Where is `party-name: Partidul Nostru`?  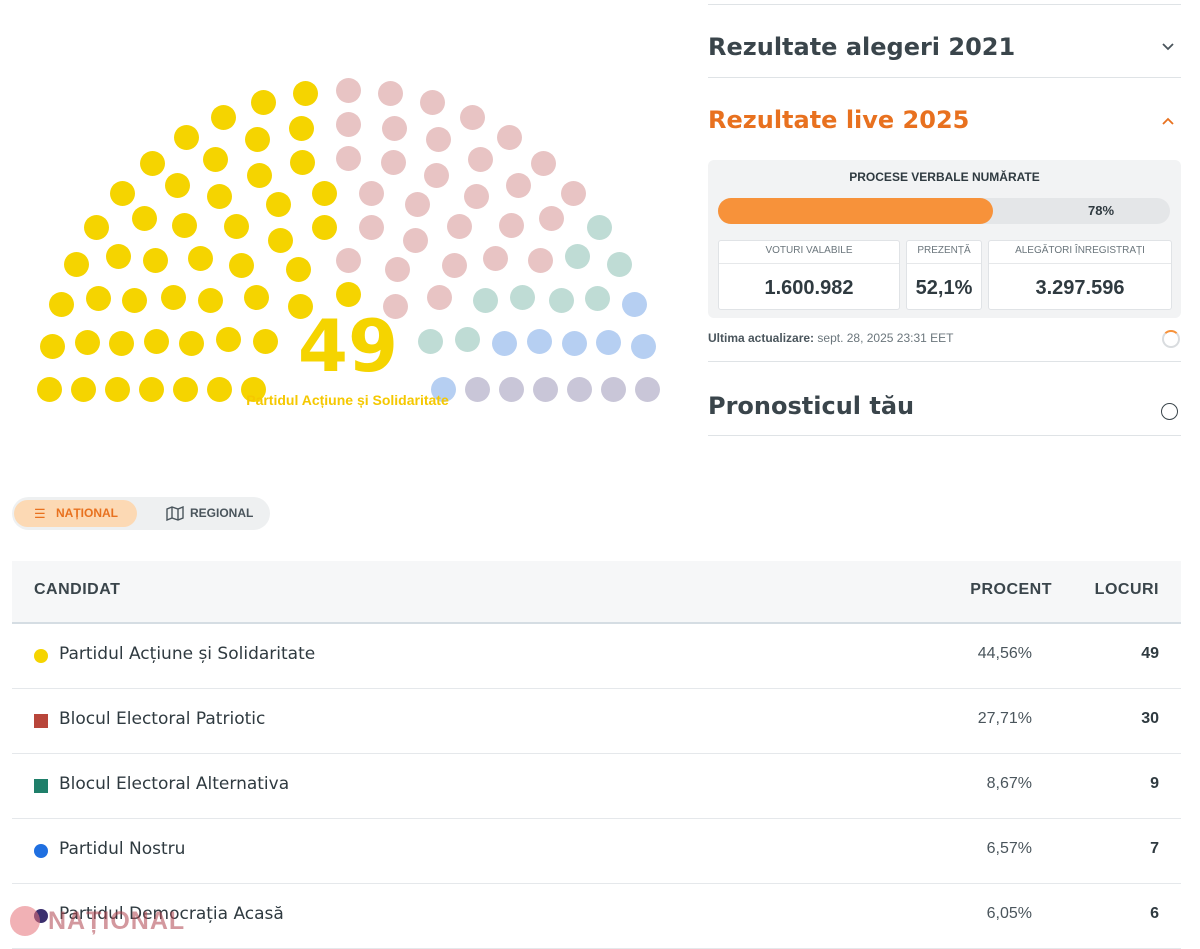
party-name: Partidul Nostru is located at coordinates (122, 849).